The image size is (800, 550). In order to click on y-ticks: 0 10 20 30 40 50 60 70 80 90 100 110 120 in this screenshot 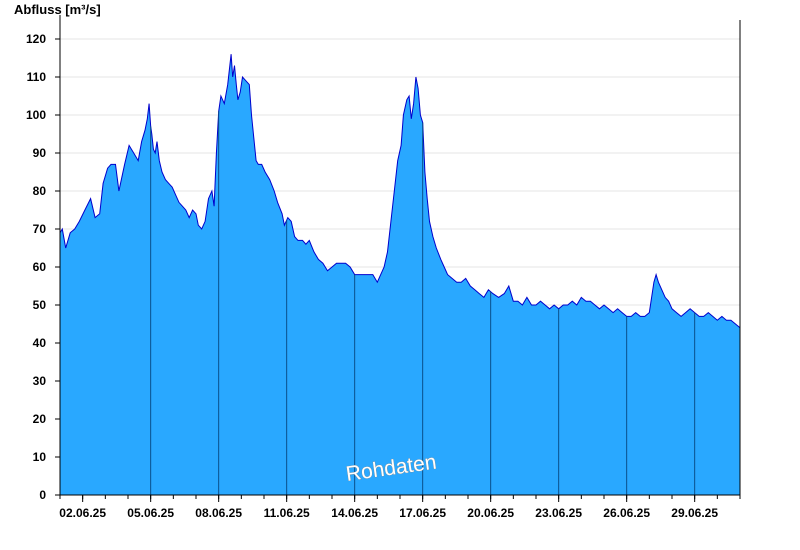, I will do `click(43, 267)`.